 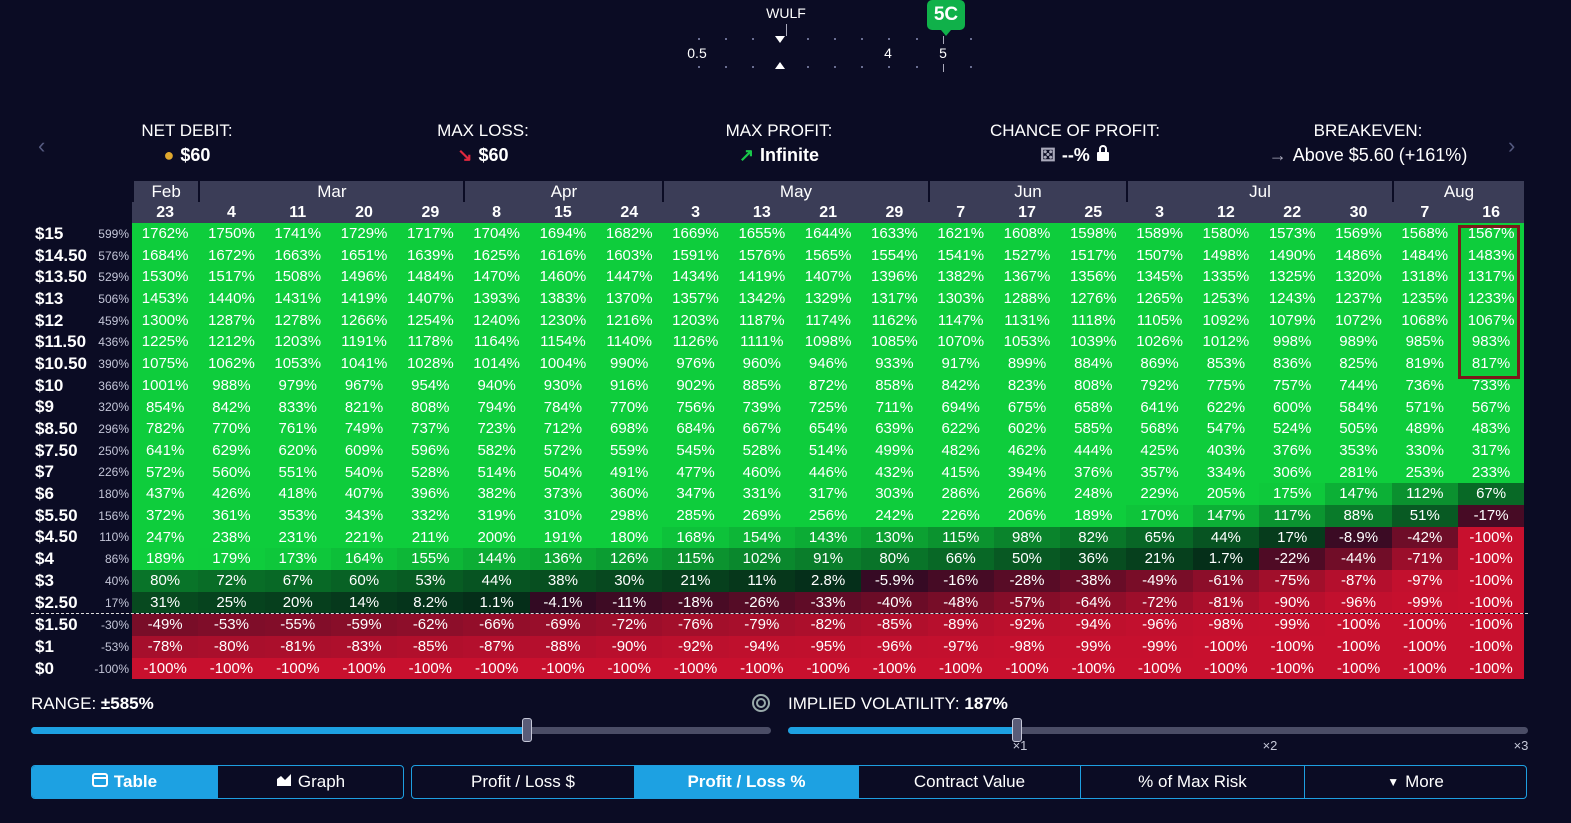 What do you see at coordinates (297, 647) in the screenshot?
I see `table-cell: -81%` at bounding box center [297, 647].